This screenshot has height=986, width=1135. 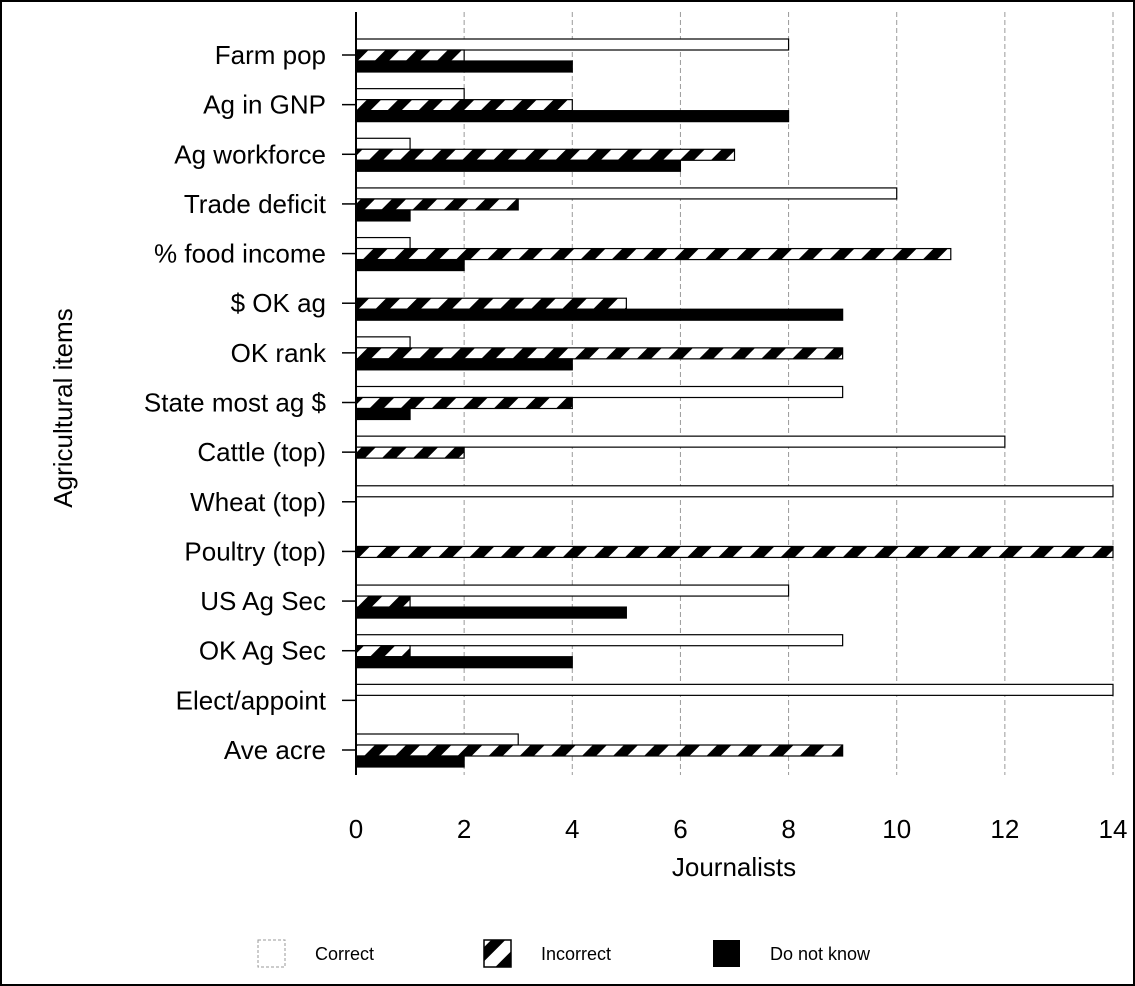 I want to click on y-tick-label: % food income, so click(x=240, y=254).